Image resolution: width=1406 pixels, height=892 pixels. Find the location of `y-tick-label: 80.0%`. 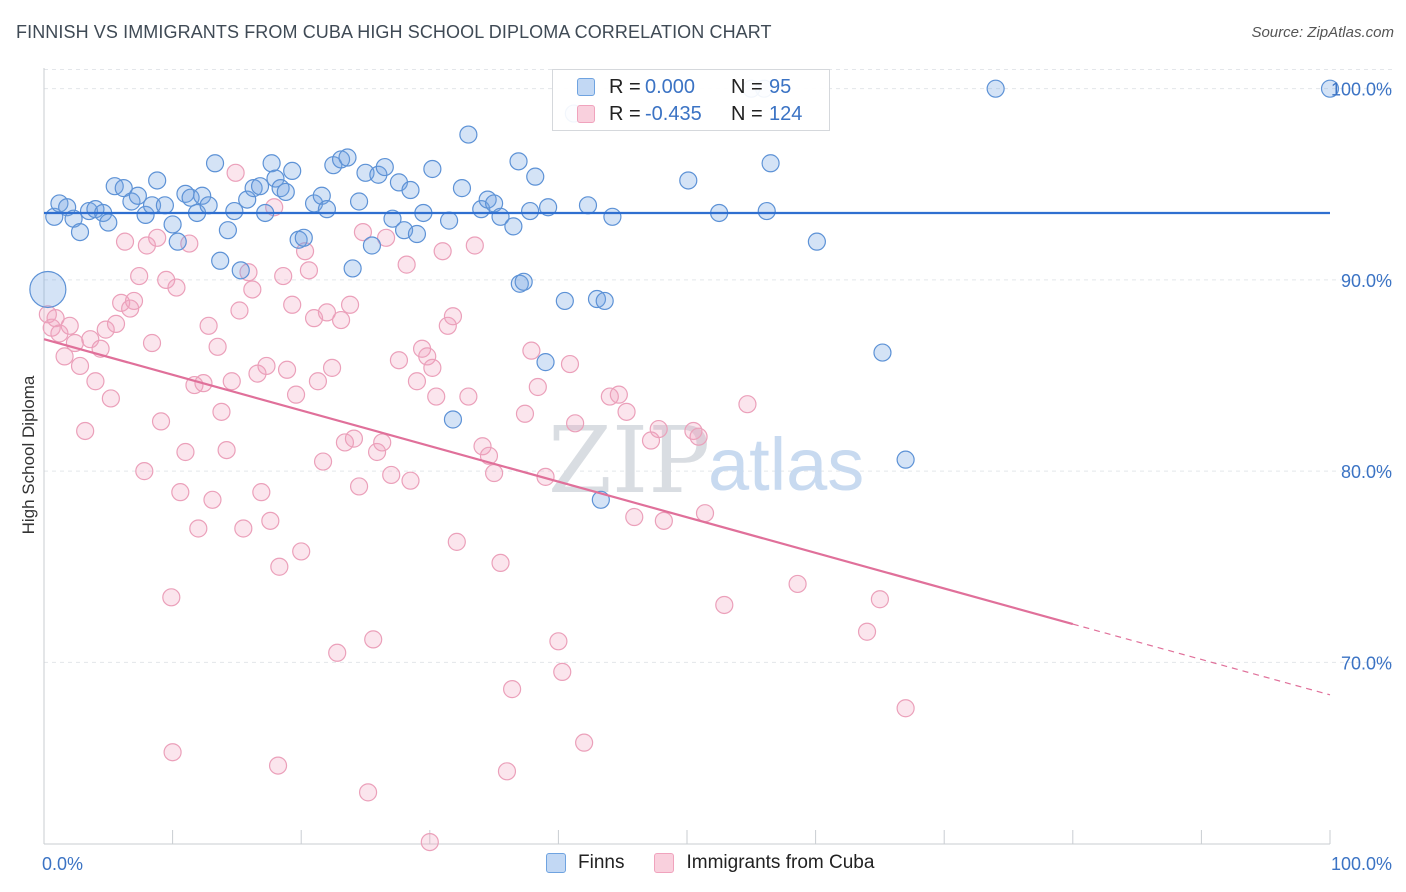

y-tick-label: 80.0% is located at coordinates (1366, 472).